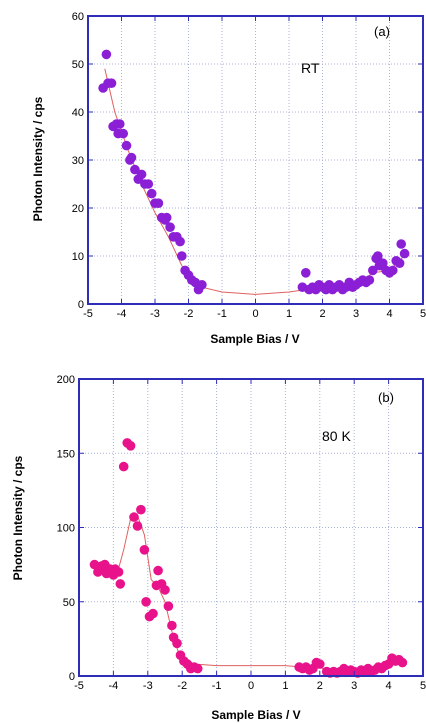 The width and height of the screenshot is (426, 723). What do you see at coordinates (78, 209) in the screenshot?
I see `y-tick-label: 20` at bounding box center [78, 209].